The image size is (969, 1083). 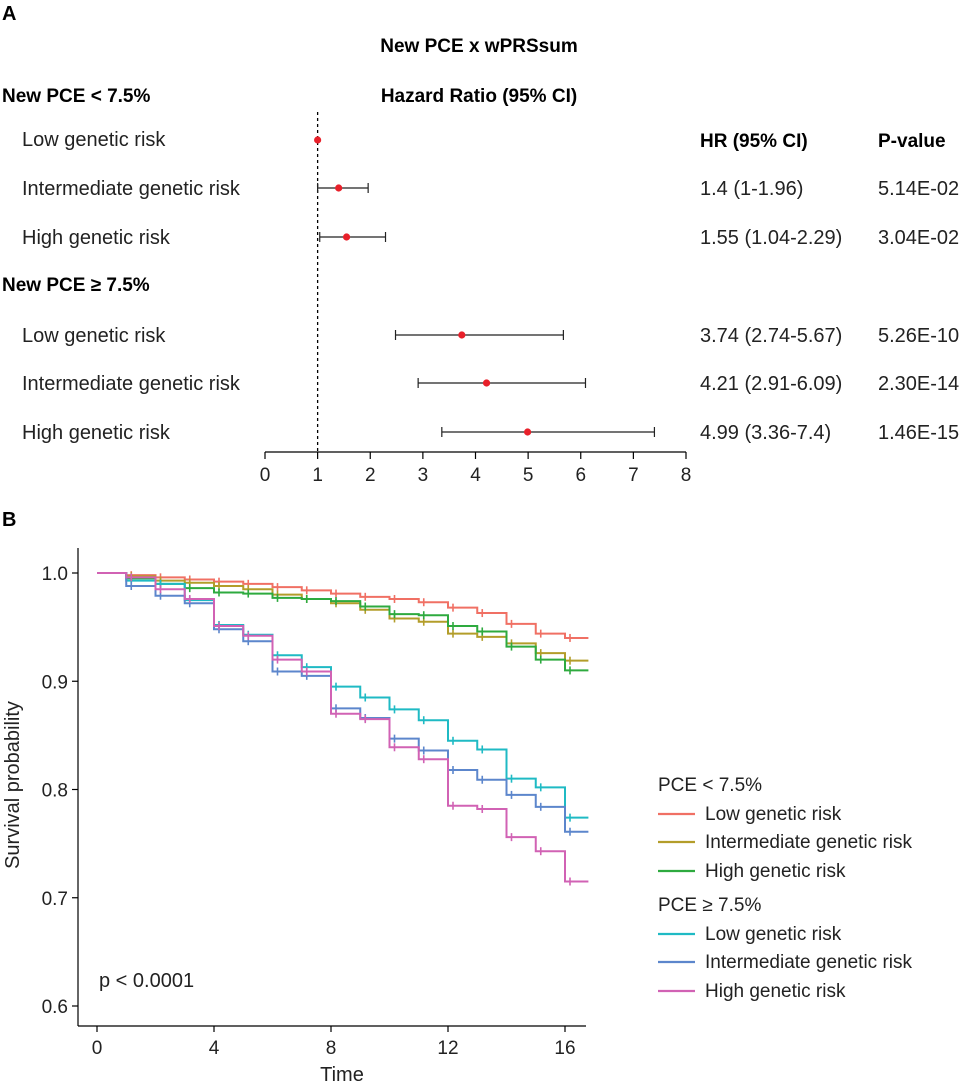 I want to click on forest-x-tick-label: 0, so click(x=265, y=475).